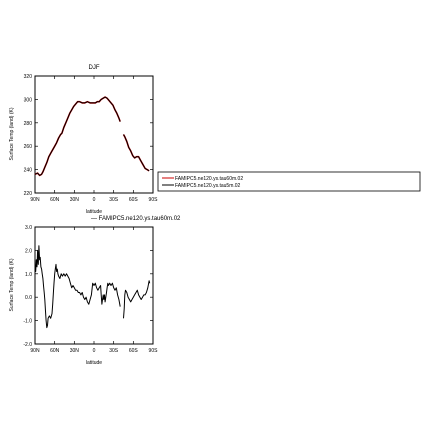 This screenshot has width=429, height=428. Describe the element at coordinates (27, 345) in the screenshot. I see `y-tick-label: -2.0` at that location.